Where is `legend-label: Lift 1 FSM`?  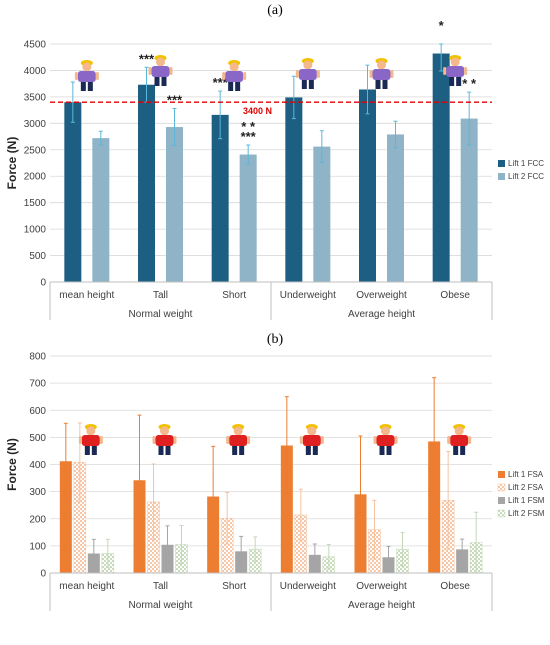 legend-label: Lift 1 FSM is located at coordinates (526, 500).